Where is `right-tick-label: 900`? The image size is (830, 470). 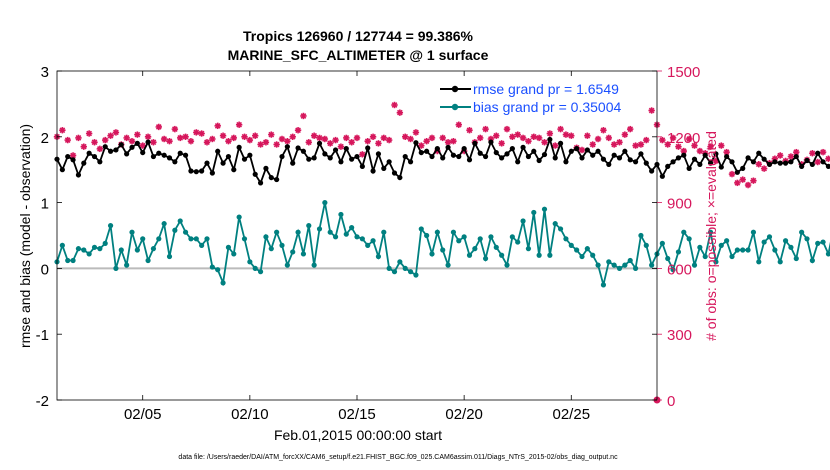
right-tick-label: 900 is located at coordinates (679, 204).